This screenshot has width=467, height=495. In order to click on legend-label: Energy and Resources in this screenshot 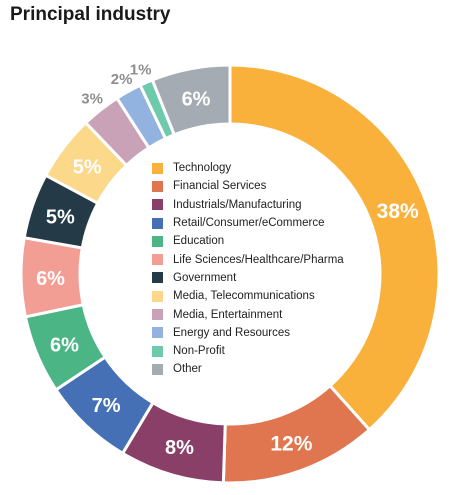, I will do `click(231, 332)`.